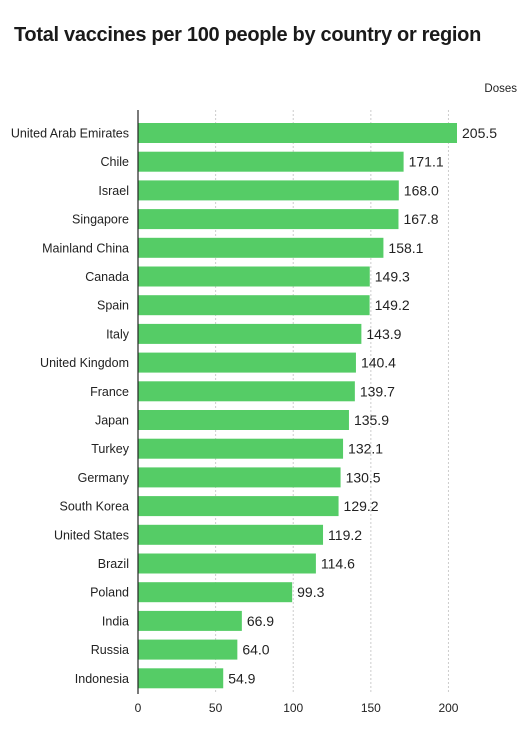 The height and width of the screenshot is (731, 528). I want to click on value-label: 132.1, so click(365, 449).